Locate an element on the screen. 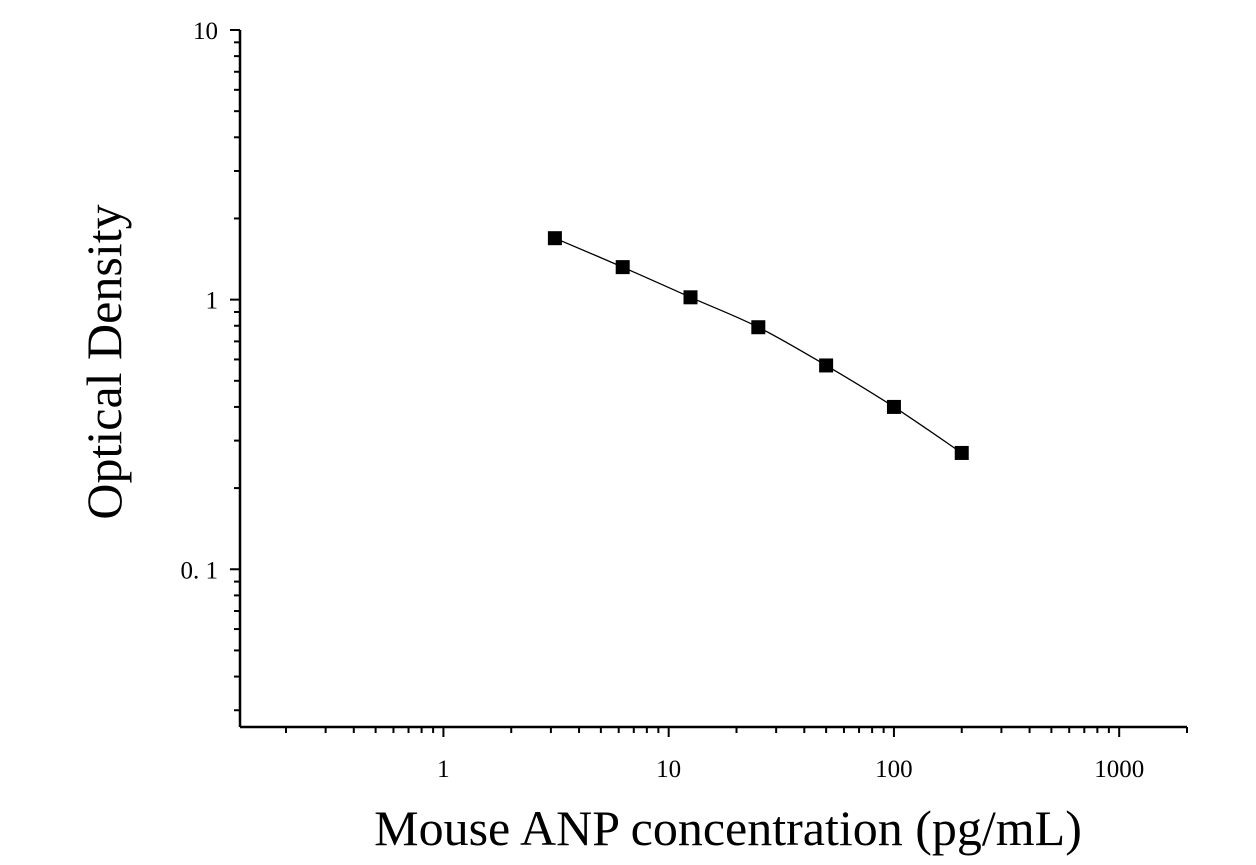  y-tick-label: 10 is located at coordinates (205, 31).